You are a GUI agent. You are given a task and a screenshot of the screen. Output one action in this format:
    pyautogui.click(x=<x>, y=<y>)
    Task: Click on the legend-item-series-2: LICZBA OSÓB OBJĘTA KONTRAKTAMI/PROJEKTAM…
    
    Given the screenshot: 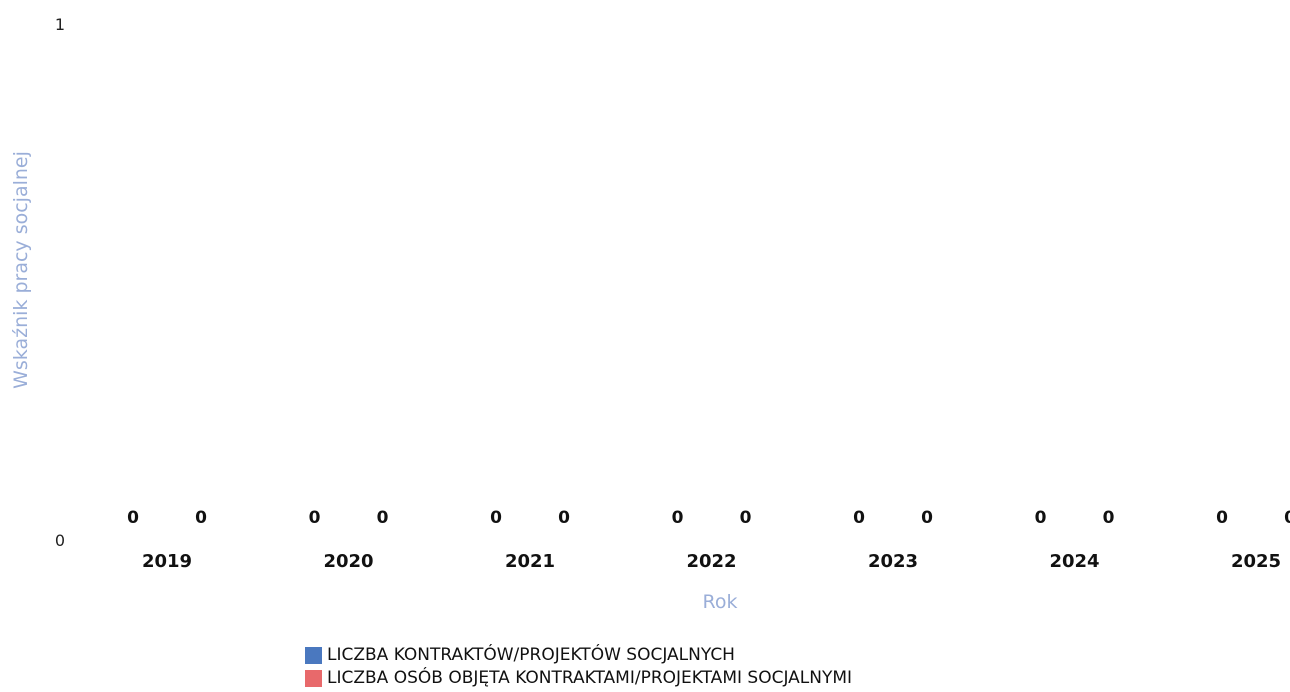 What is the action you would take?
    pyautogui.click(x=578, y=678)
    